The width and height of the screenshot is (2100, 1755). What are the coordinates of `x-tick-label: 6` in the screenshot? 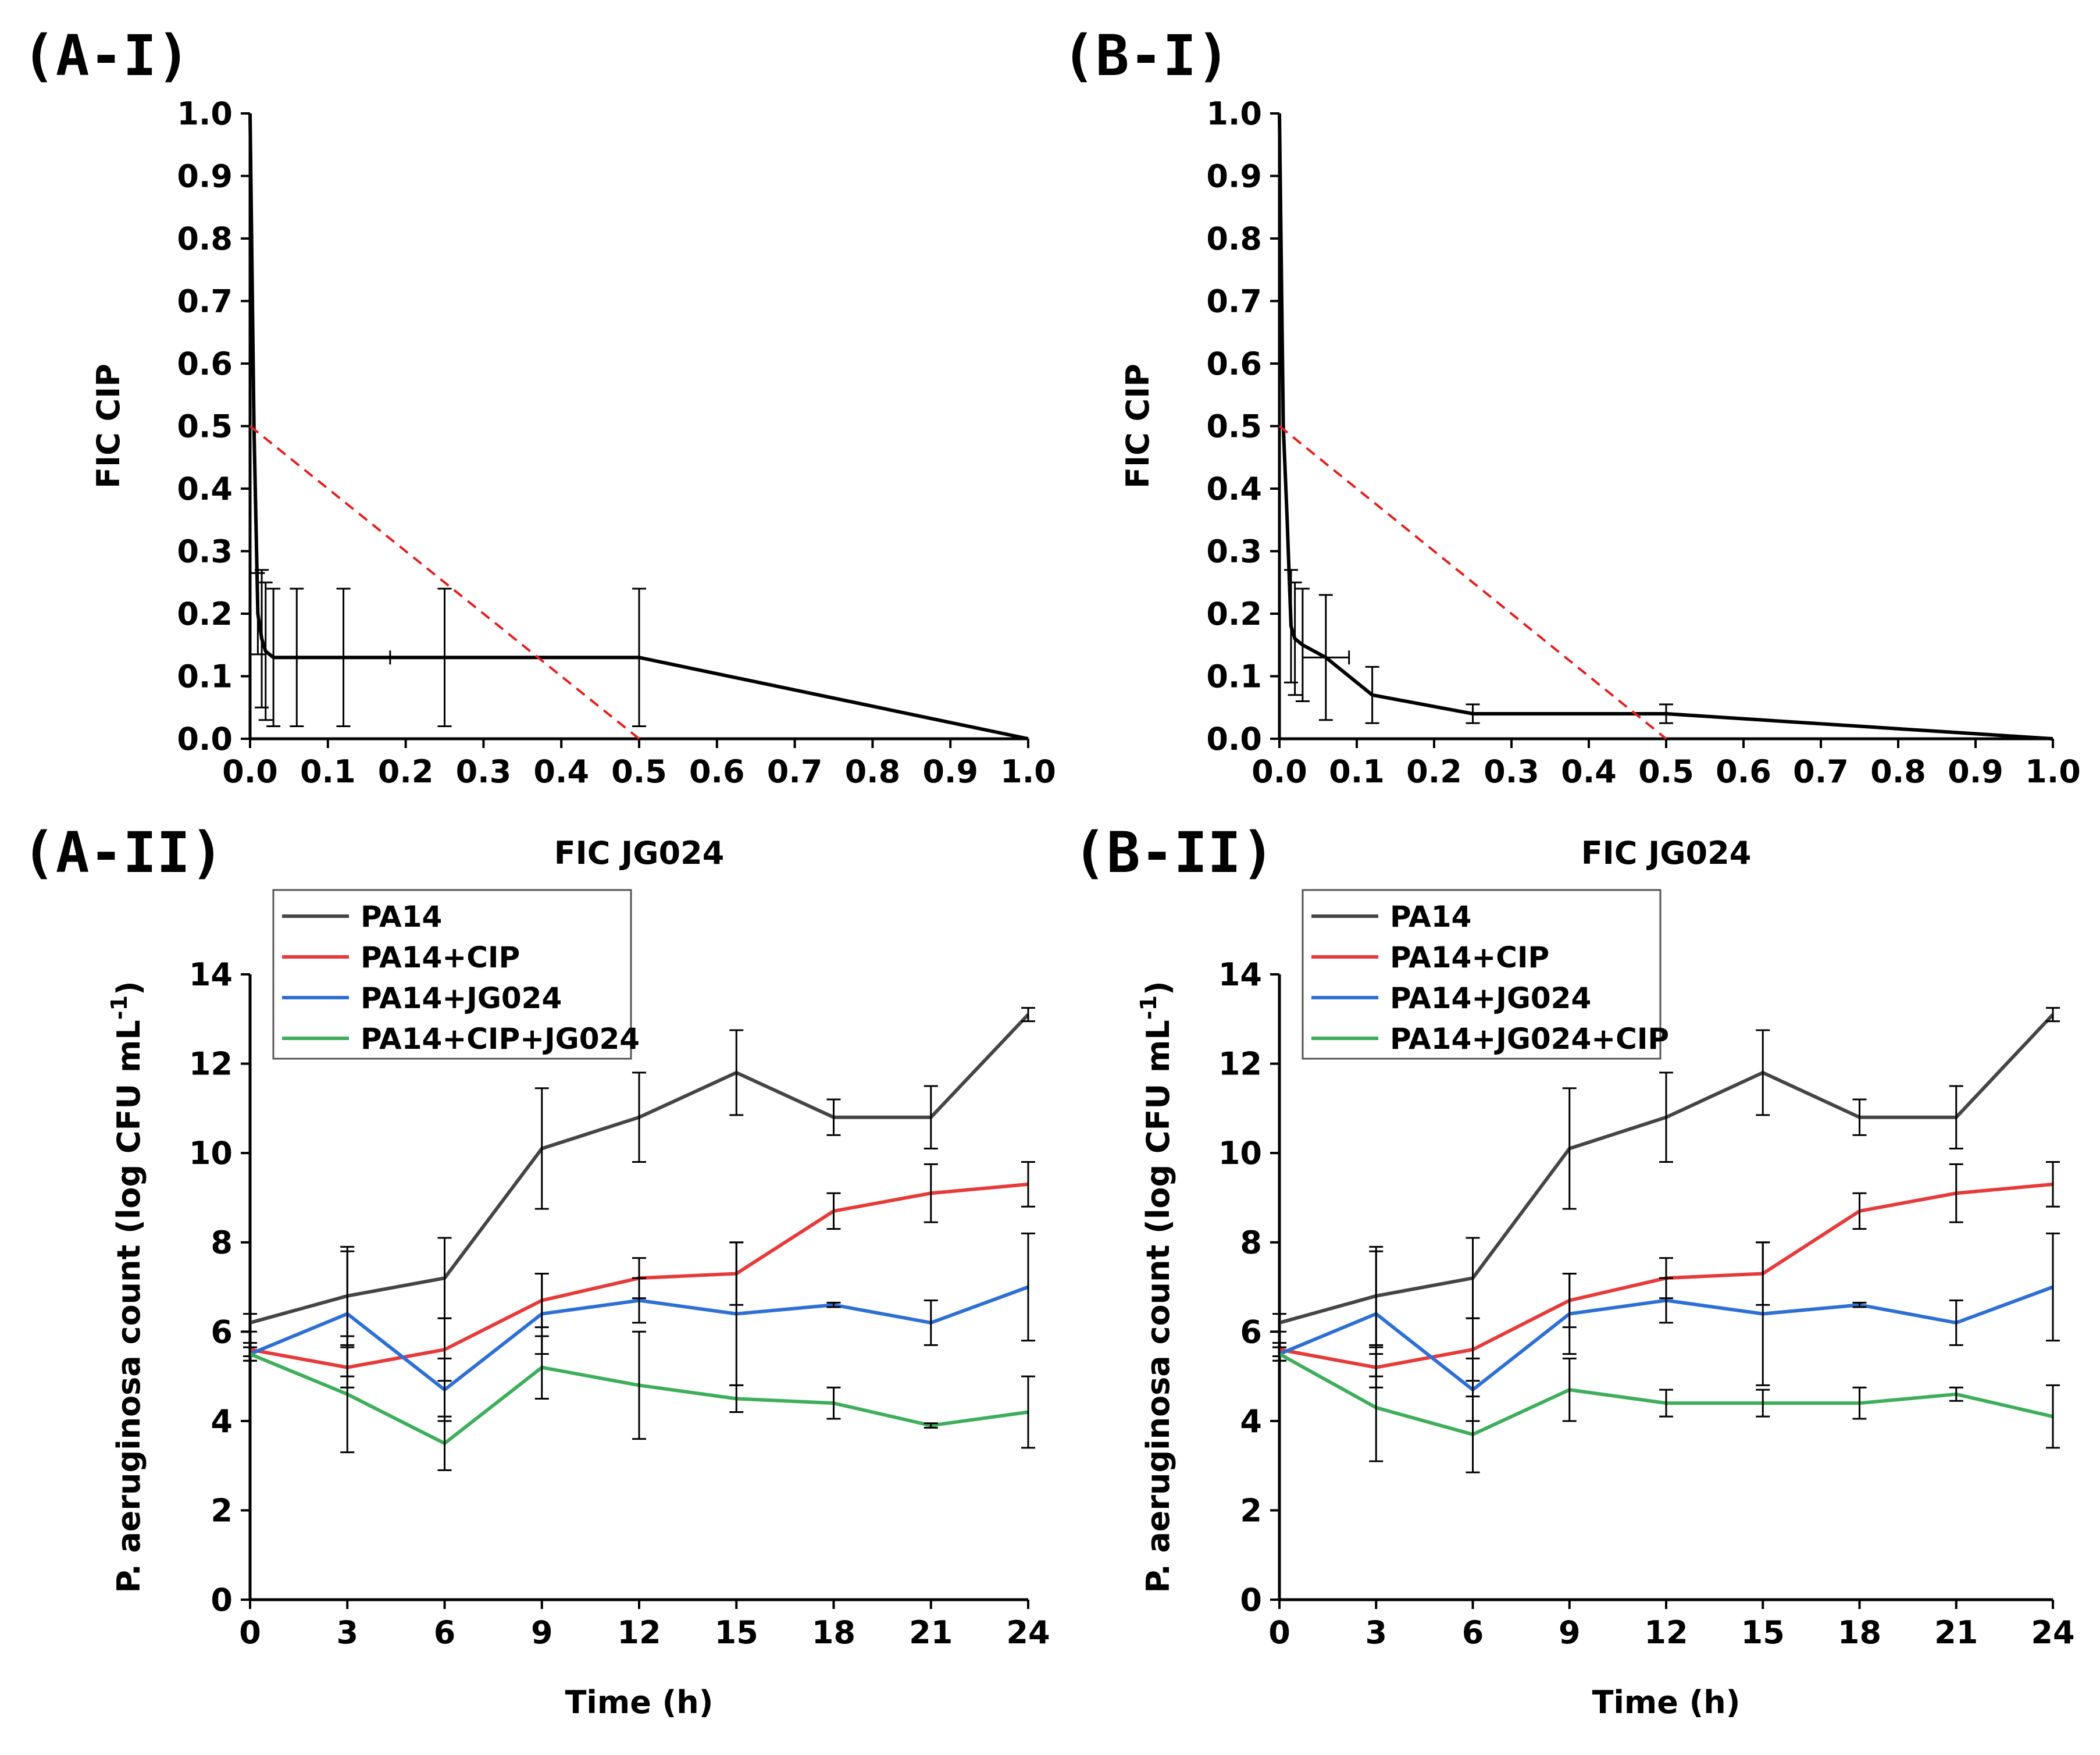 It's located at (445, 1632).